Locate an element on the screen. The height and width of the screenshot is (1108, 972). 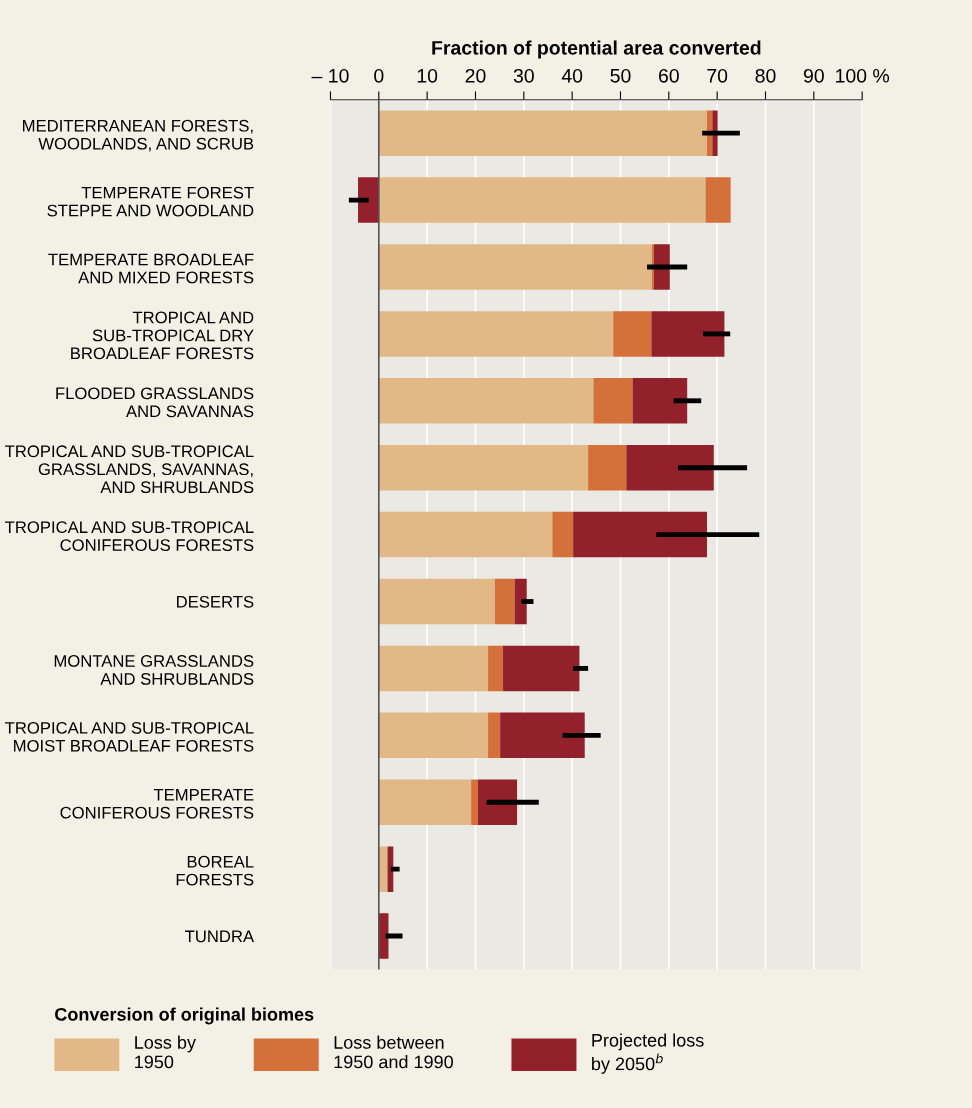
legend-label: Loss between 1950 and 1990 is located at coordinates (393, 1052).